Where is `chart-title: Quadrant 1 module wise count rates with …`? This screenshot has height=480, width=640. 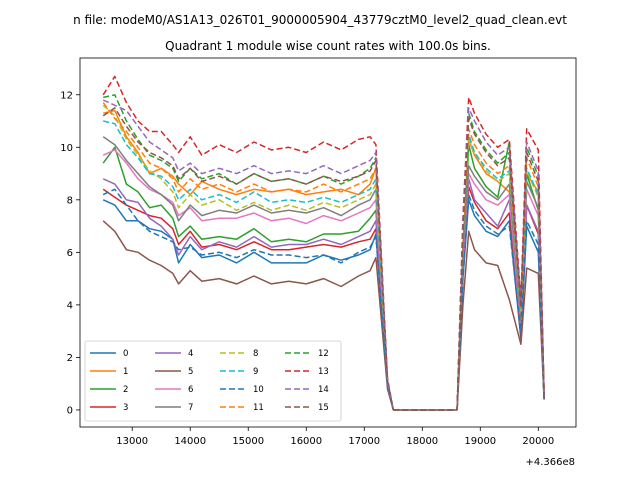
chart-title: Quadrant 1 module wise count rates with … is located at coordinates (328, 46).